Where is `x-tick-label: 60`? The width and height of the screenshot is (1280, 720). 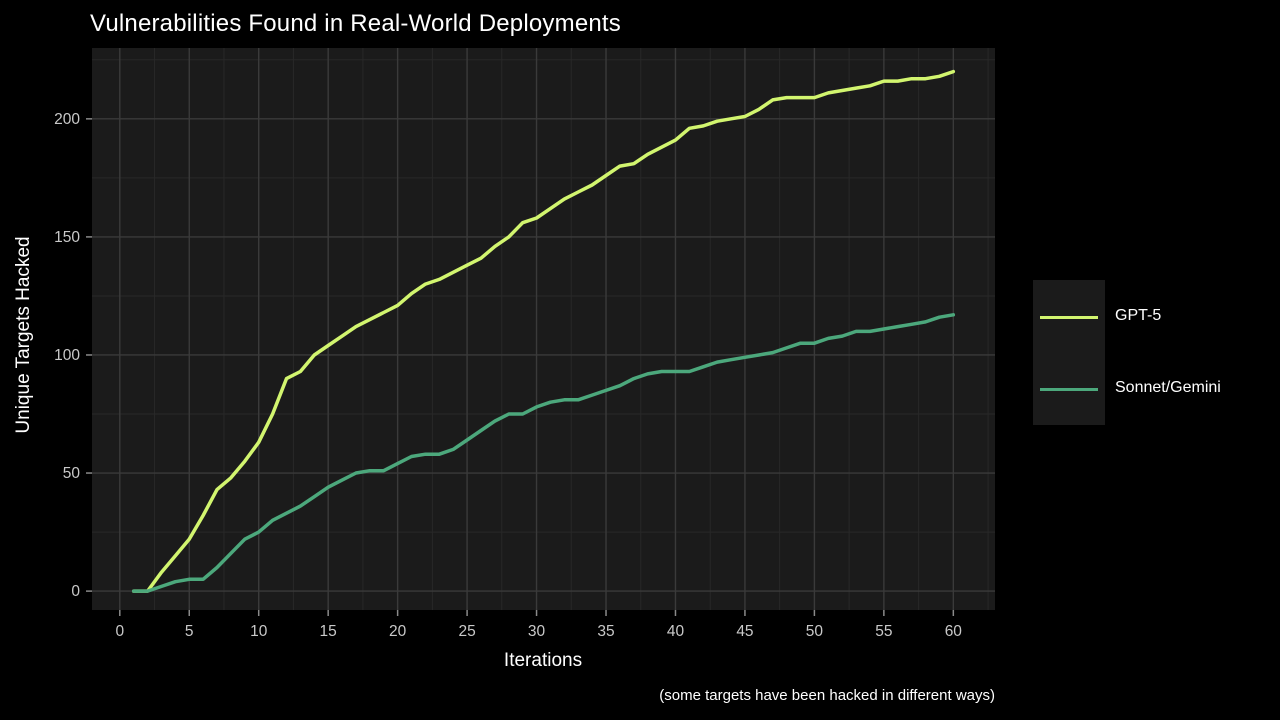 x-tick-label: 60 is located at coordinates (954, 631).